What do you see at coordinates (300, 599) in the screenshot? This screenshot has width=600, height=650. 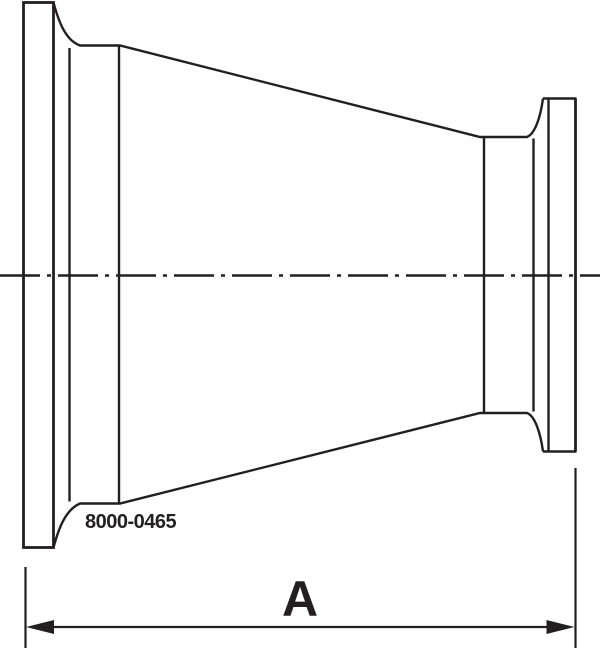 I see `dimension-label: A` at bounding box center [300, 599].